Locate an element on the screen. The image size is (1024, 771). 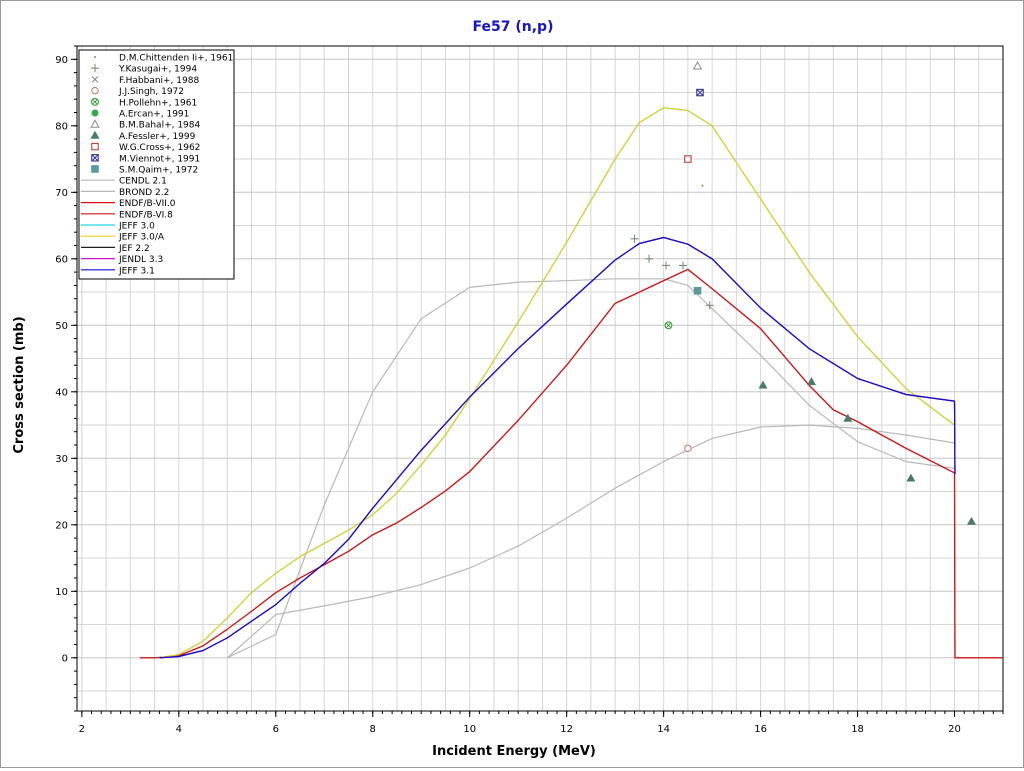
legend-box is located at coordinates (156, 164).